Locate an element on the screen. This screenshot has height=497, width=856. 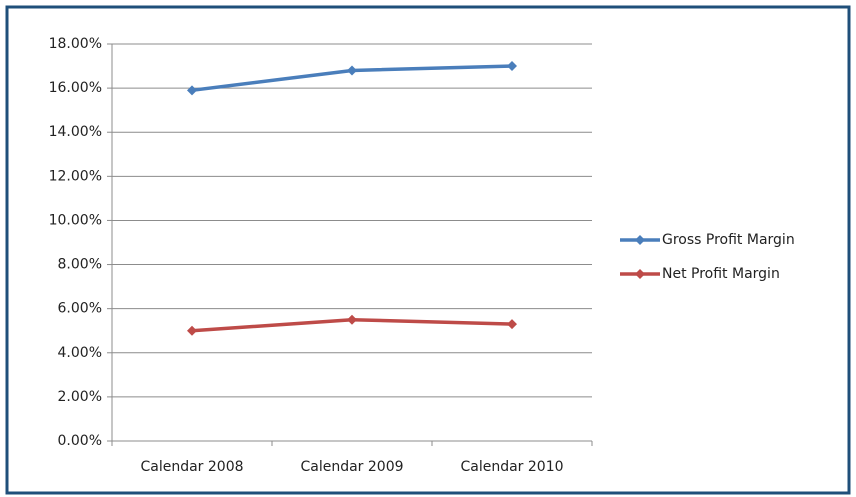
legend-label: Net Profit Margin is located at coordinates (721, 274).